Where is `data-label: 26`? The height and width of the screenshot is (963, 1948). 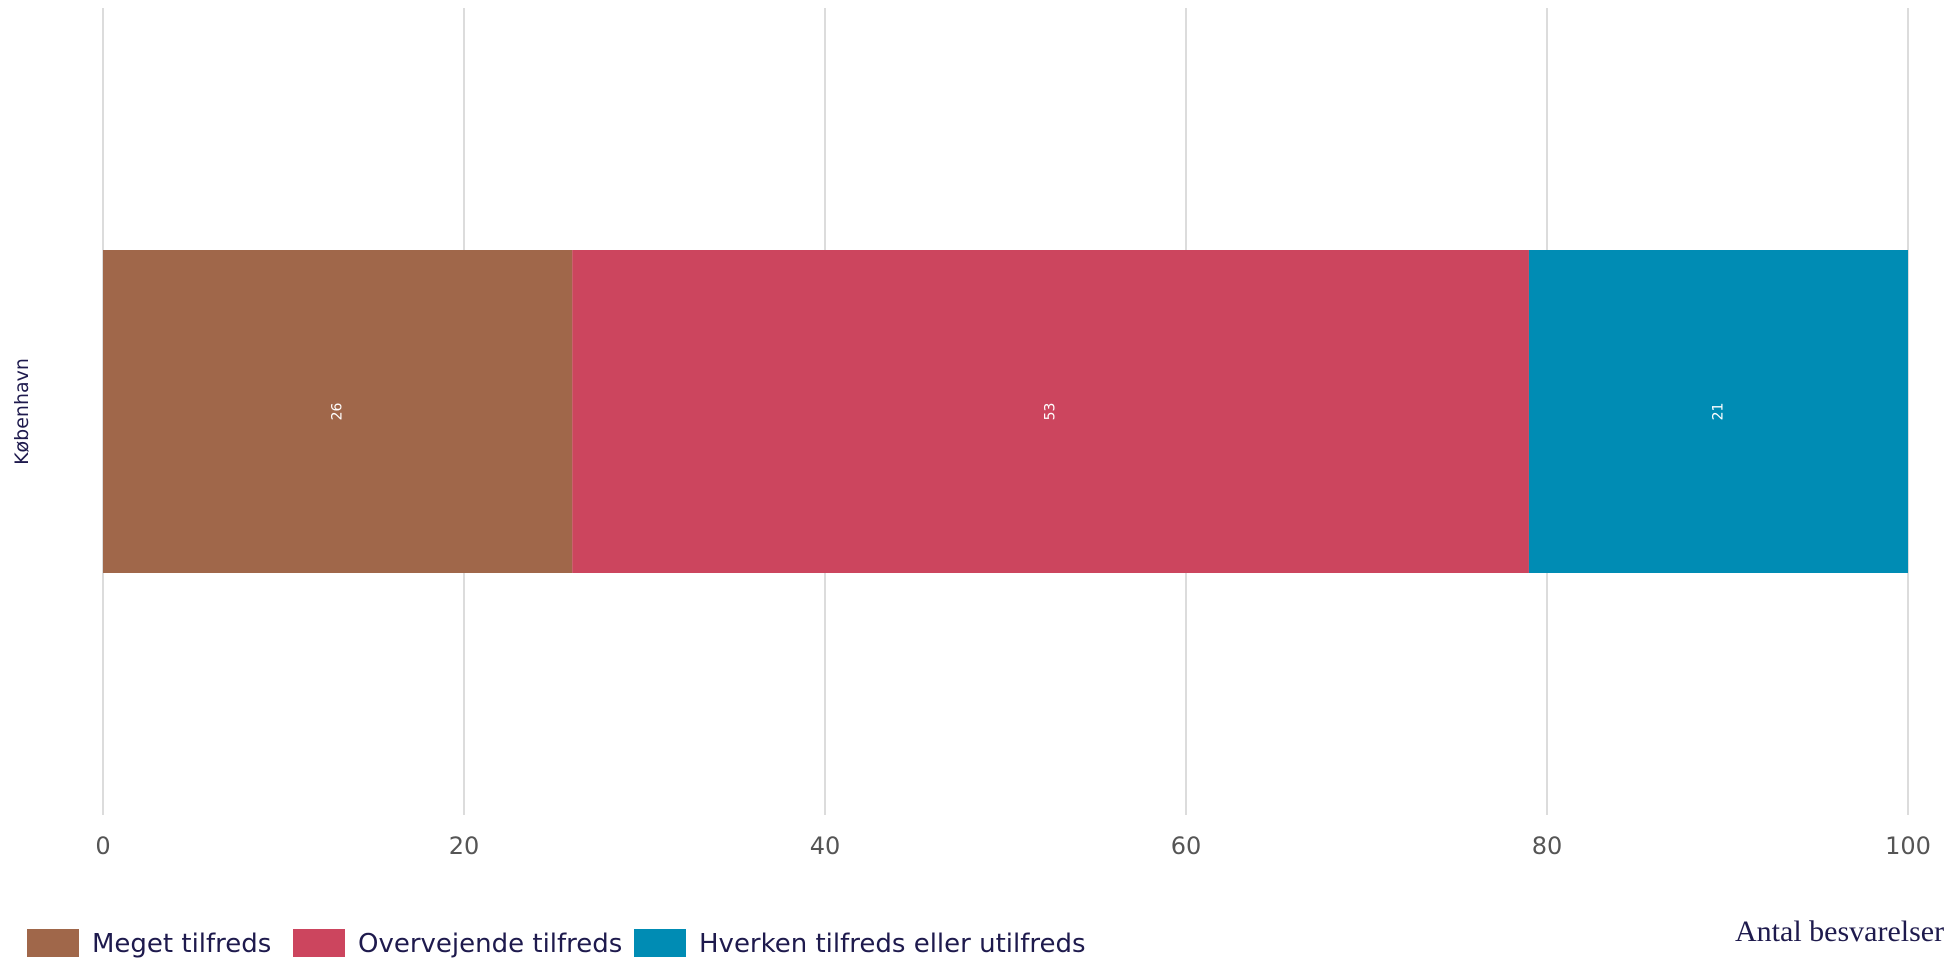
data-label: 26 is located at coordinates (338, 412).